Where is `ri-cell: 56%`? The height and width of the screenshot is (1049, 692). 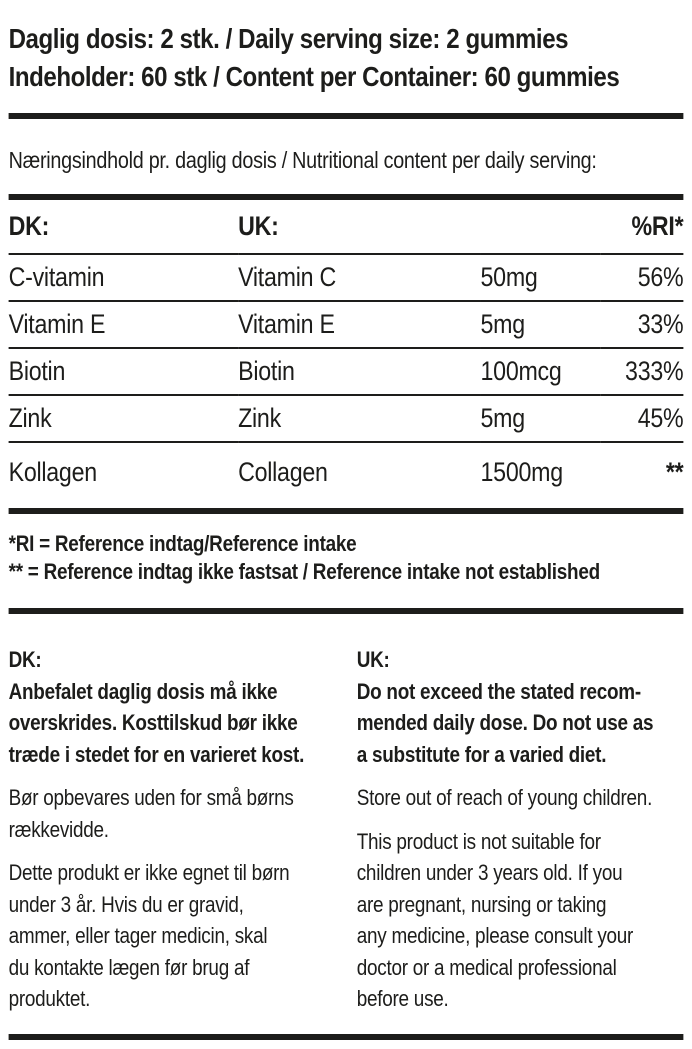 ri-cell: 56% is located at coordinates (642, 278).